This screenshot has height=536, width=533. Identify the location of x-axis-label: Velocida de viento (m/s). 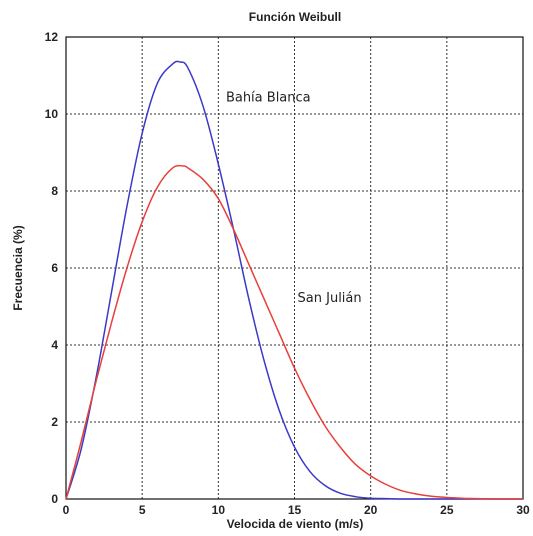
(295, 524).